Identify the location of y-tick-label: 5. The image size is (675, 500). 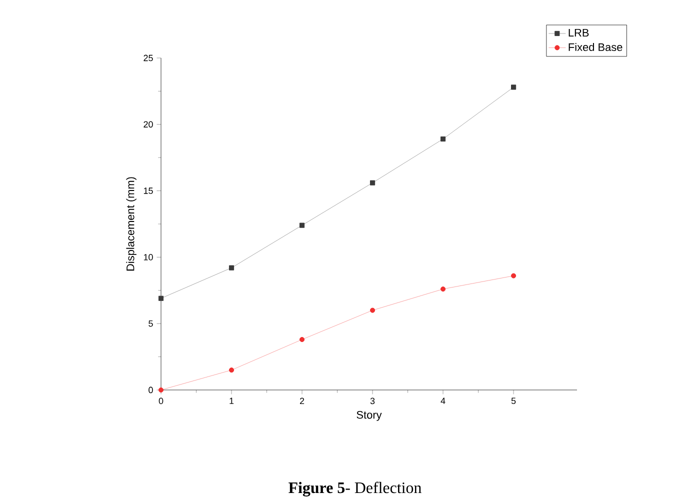
(150, 323).